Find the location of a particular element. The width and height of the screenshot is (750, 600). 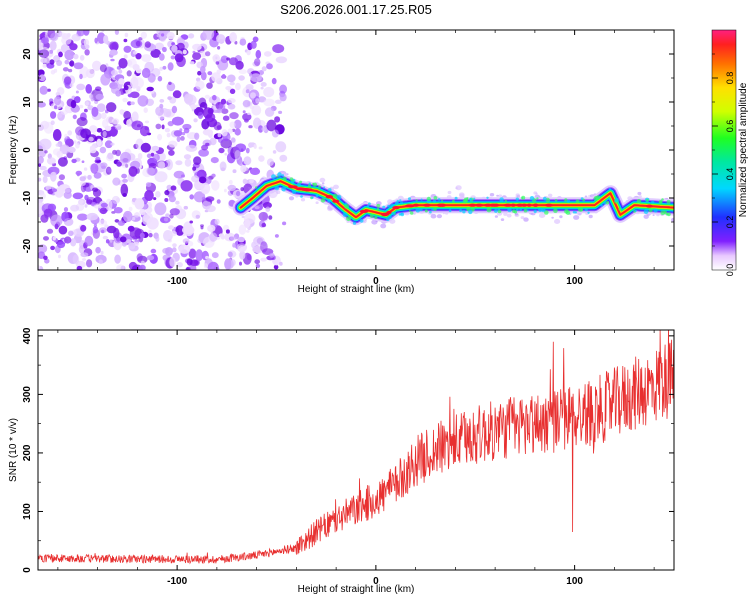

x-tick-label: -100 is located at coordinates (177, 581).